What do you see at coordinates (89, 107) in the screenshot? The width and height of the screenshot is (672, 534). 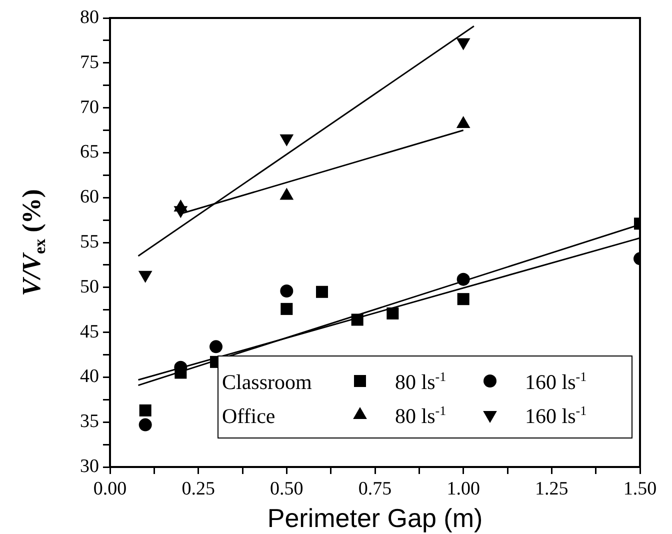 I see `y-tick-label: 70` at bounding box center [89, 107].